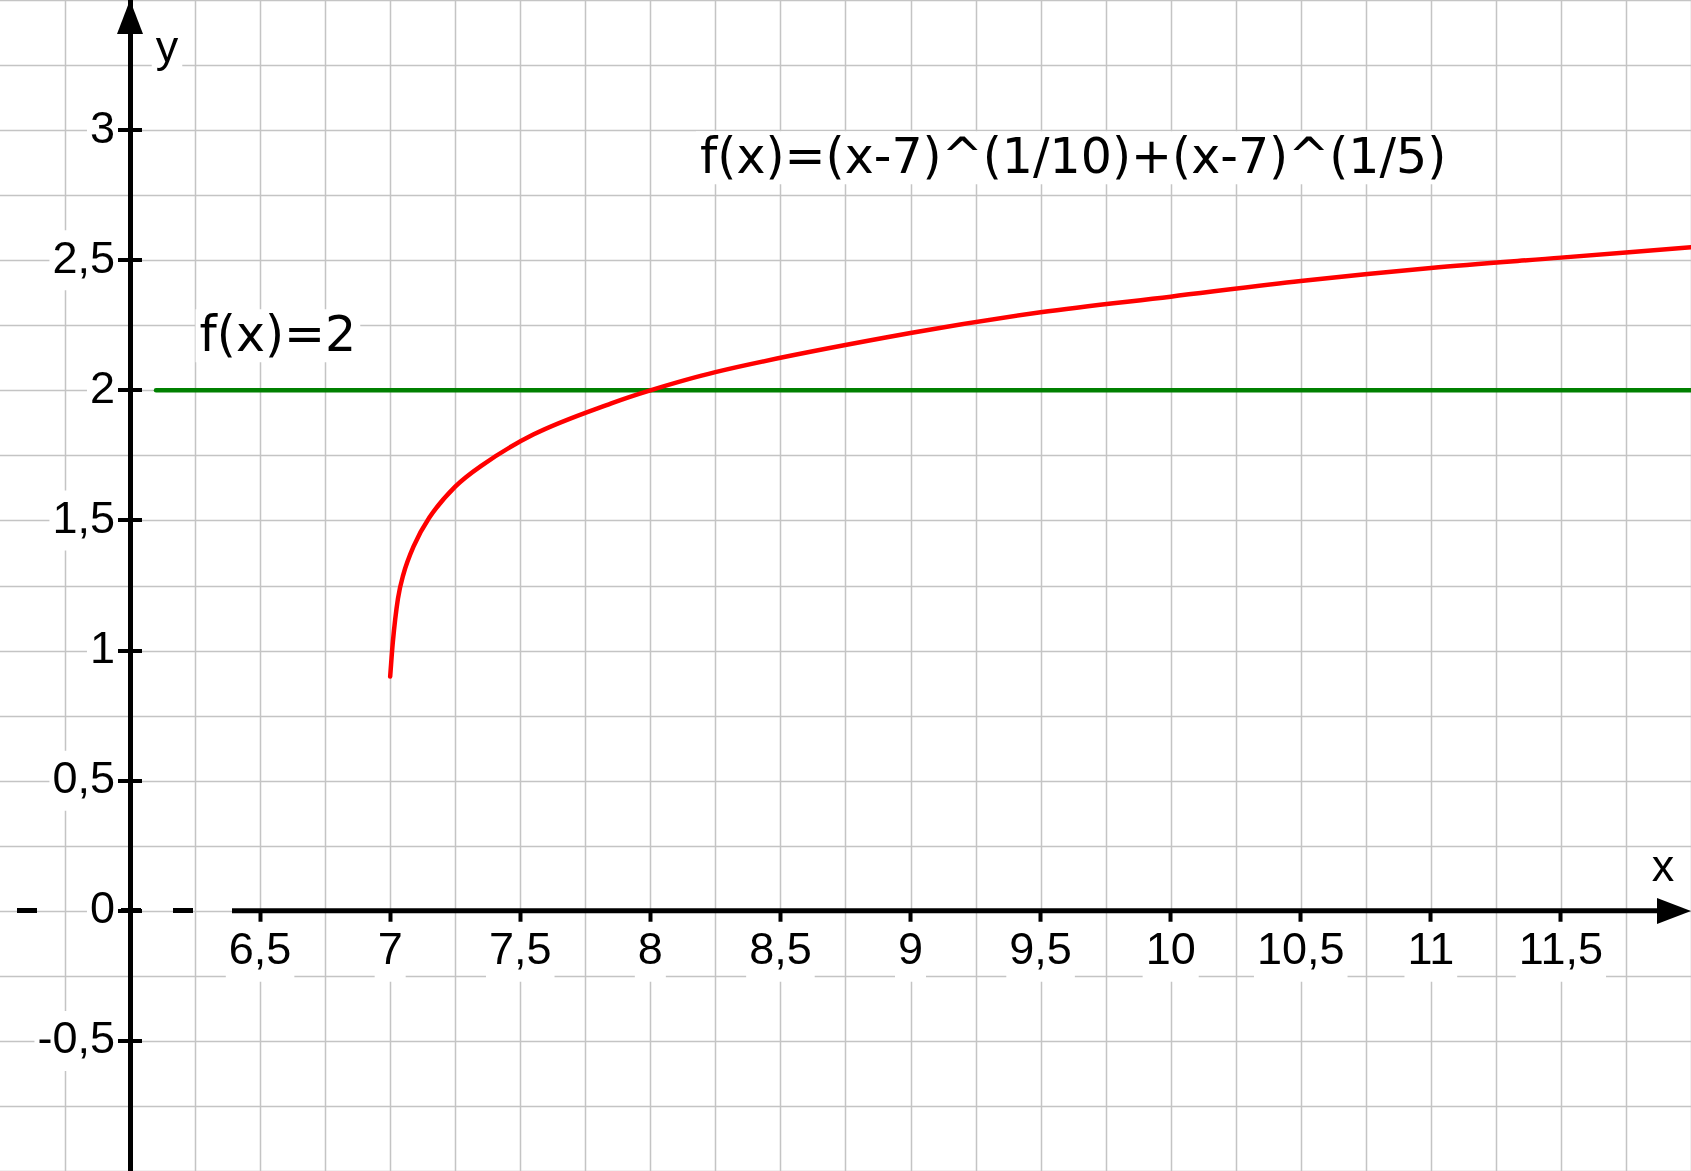 This screenshot has height=1171, width=1691. What do you see at coordinates (102, 647) in the screenshot?
I see `y-tick-label: 1` at bounding box center [102, 647].